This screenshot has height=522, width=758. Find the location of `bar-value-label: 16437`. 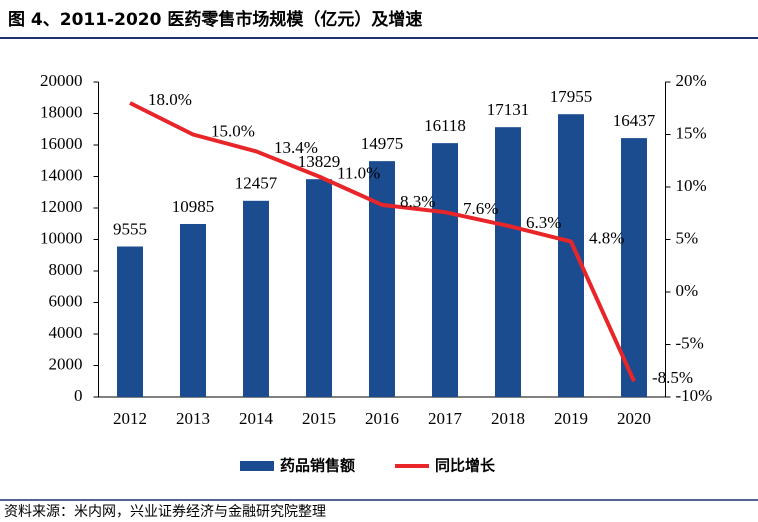

bar-value-label: 16437 is located at coordinates (634, 120).